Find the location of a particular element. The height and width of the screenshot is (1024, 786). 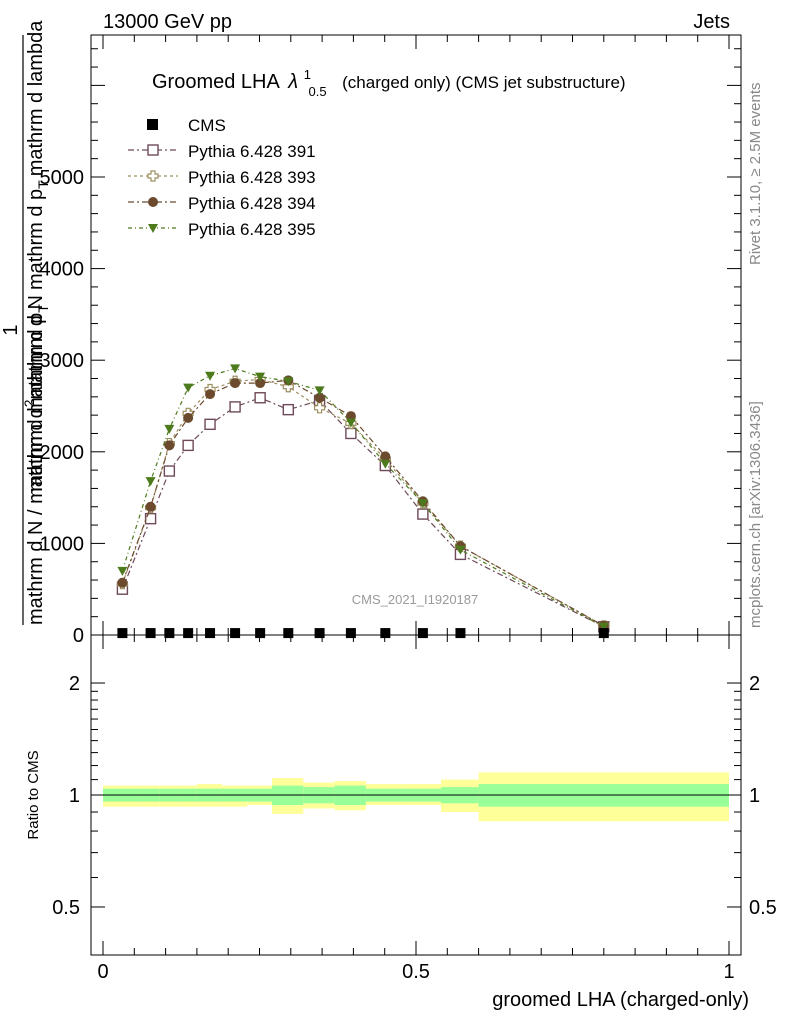

ratio-tick-label-right: 1 is located at coordinates (754, 796).